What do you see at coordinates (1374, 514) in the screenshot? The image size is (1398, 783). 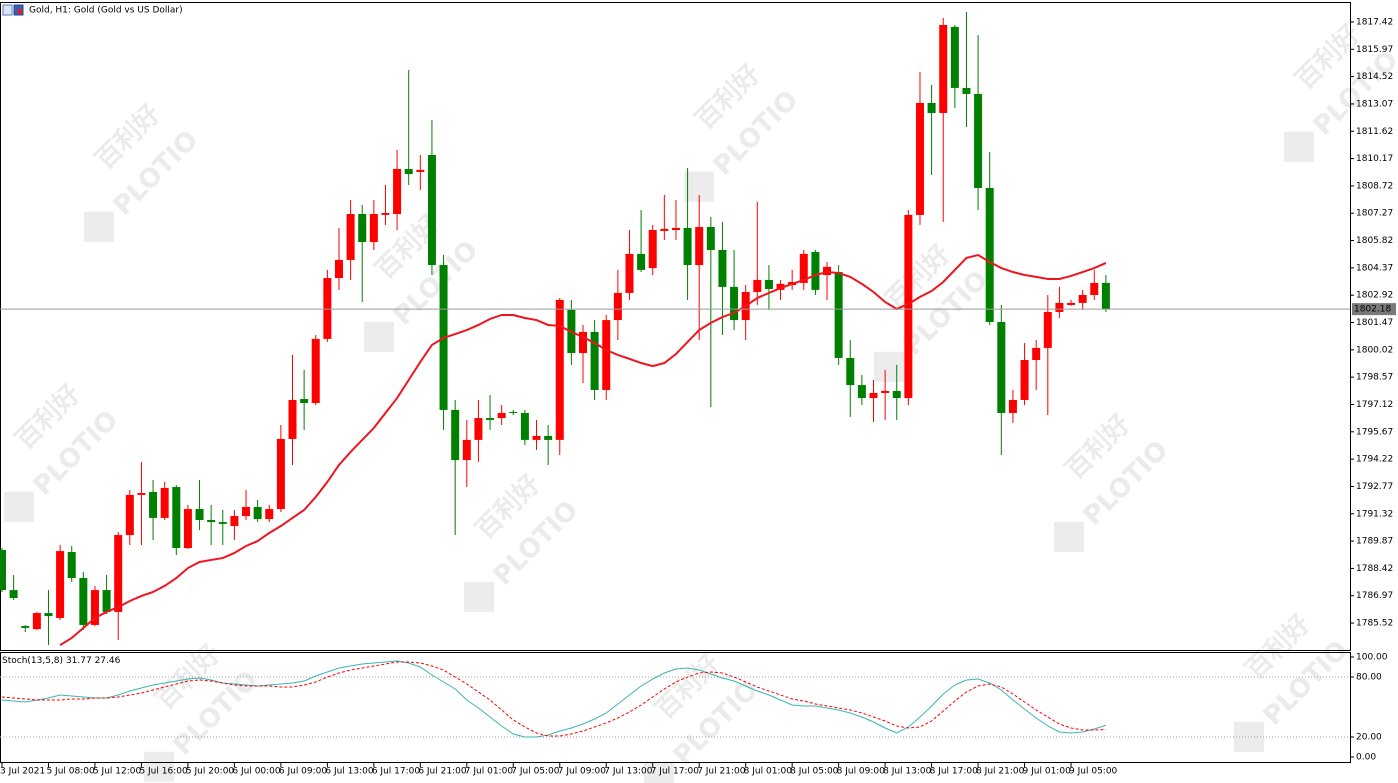 I see `y-tick-label: 1791.32` at bounding box center [1374, 514].